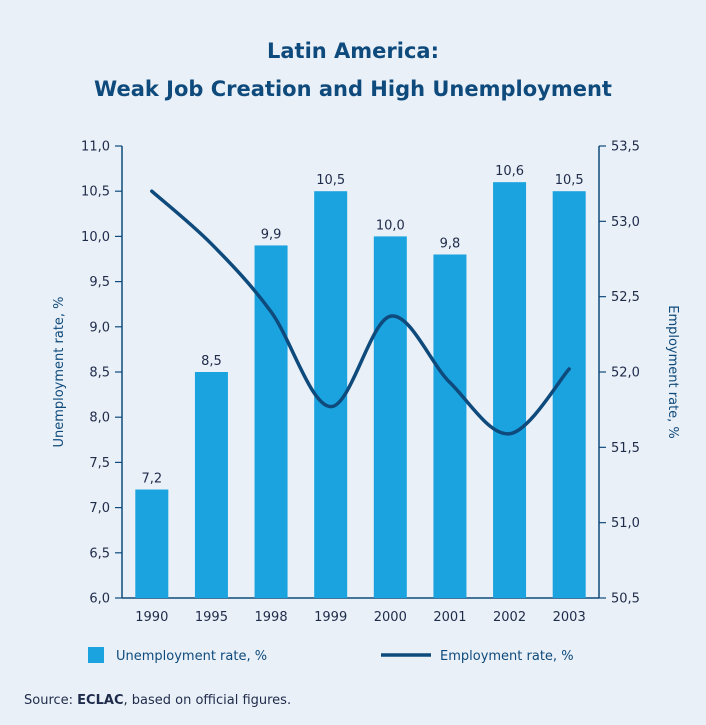 Image resolution: width=706 pixels, height=725 pixels. Describe the element at coordinates (96, 655) in the screenshot. I see `legend-swatch-unemployment` at that location.